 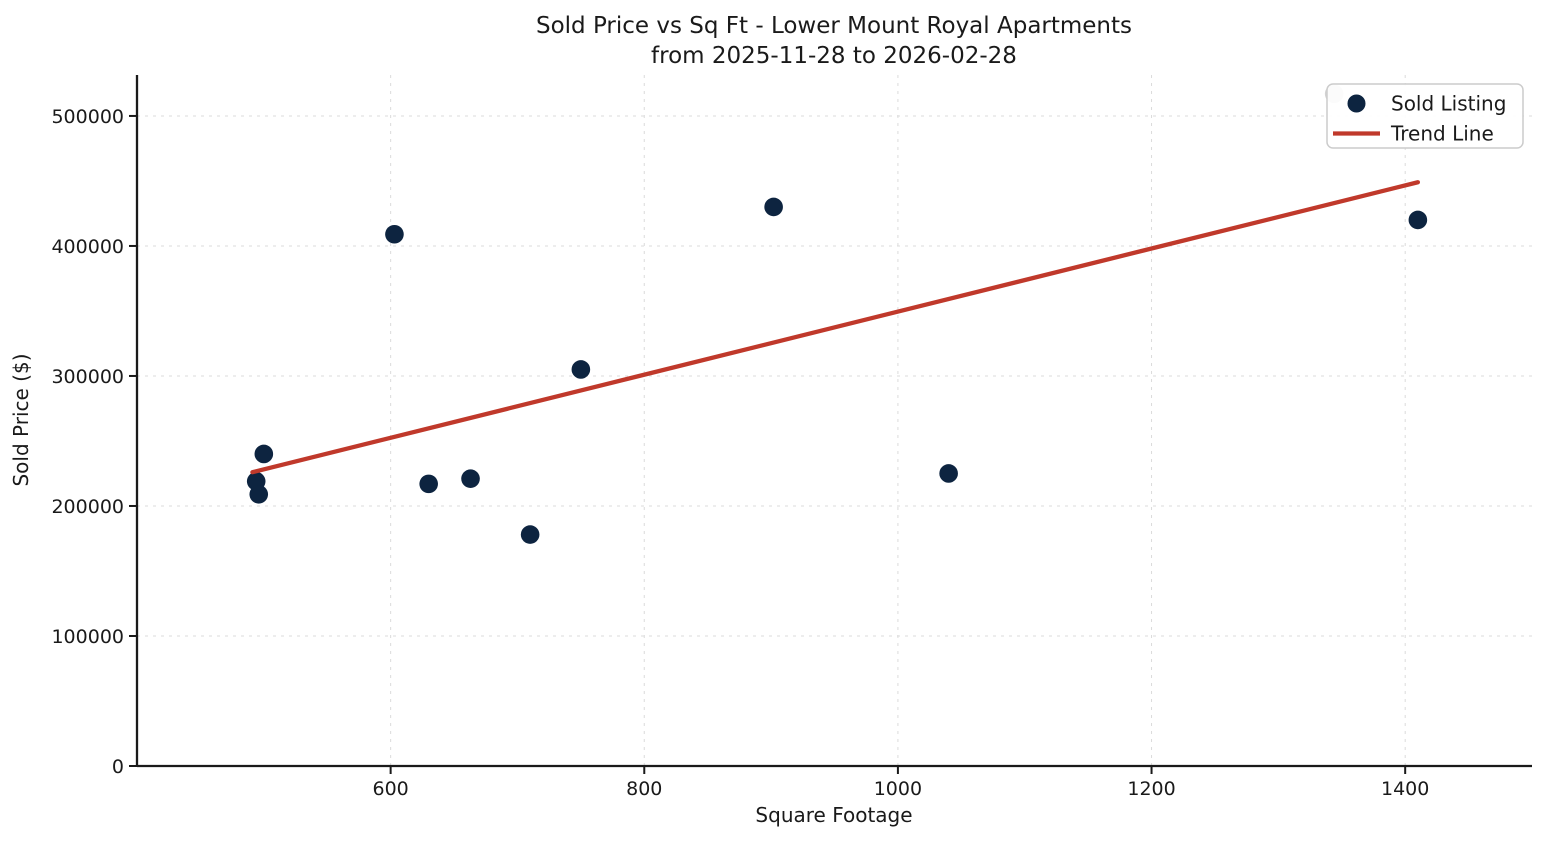 I want to click on x-tick-label: 1400, so click(x=1405, y=789).